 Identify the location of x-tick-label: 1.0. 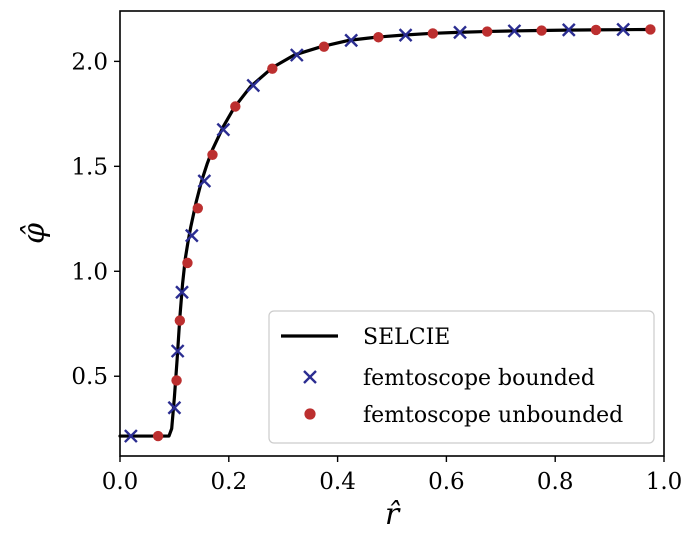
(664, 482).